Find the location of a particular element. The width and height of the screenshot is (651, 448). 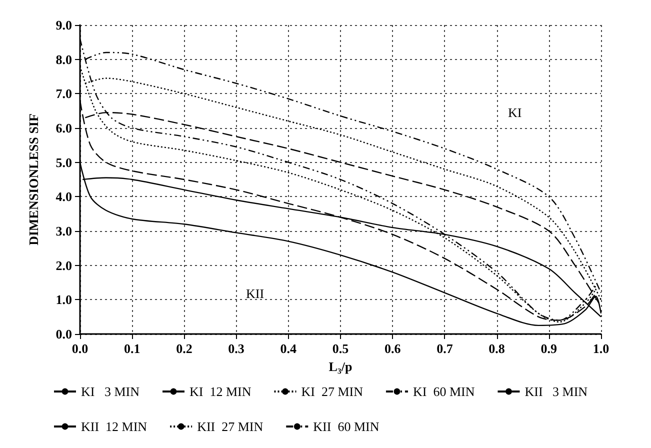

annotation: KII is located at coordinates (255, 293).